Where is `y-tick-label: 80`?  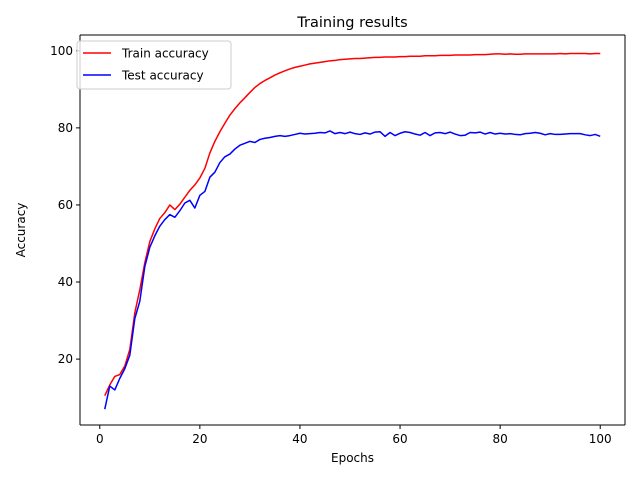
y-tick-label: 80 is located at coordinates (65, 128).